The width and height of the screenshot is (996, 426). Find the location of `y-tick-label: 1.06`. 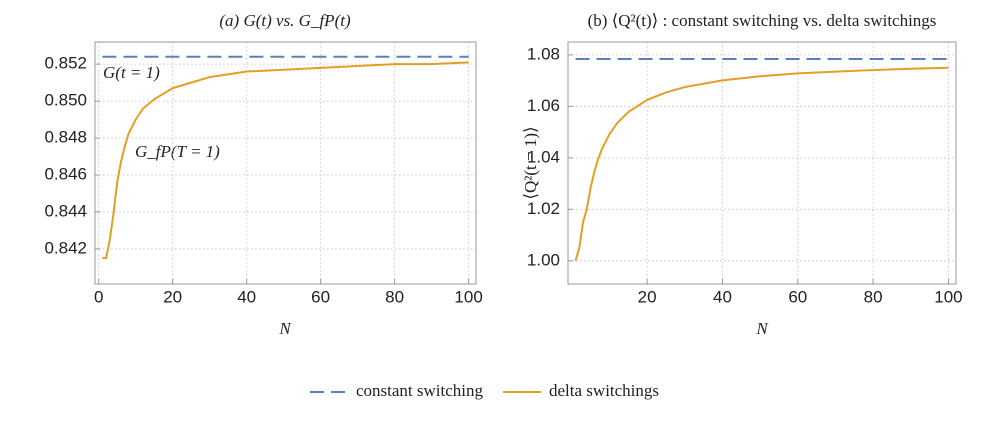

y-tick-label: 1.06 is located at coordinates (543, 105).